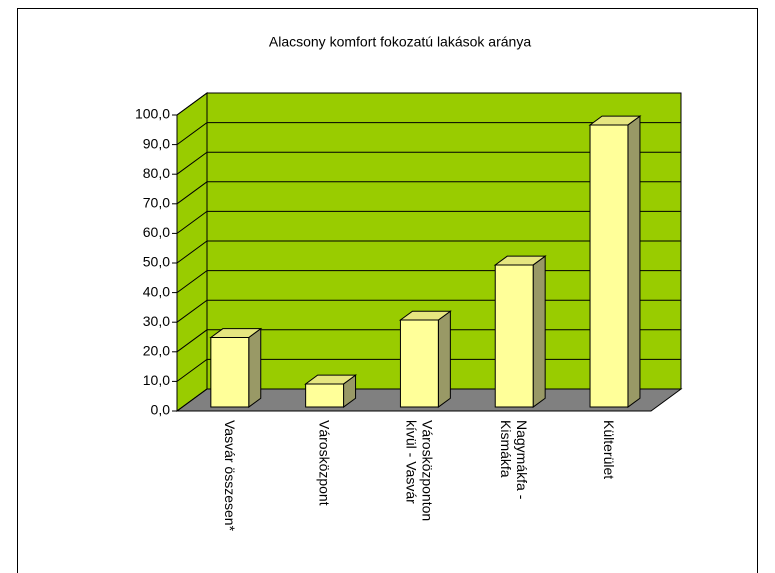 The height and width of the screenshot is (573, 775). What do you see at coordinates (156, 232) in the screenshot?
I see `y-tick-label: 60,0` at bounding box center [156, 232].